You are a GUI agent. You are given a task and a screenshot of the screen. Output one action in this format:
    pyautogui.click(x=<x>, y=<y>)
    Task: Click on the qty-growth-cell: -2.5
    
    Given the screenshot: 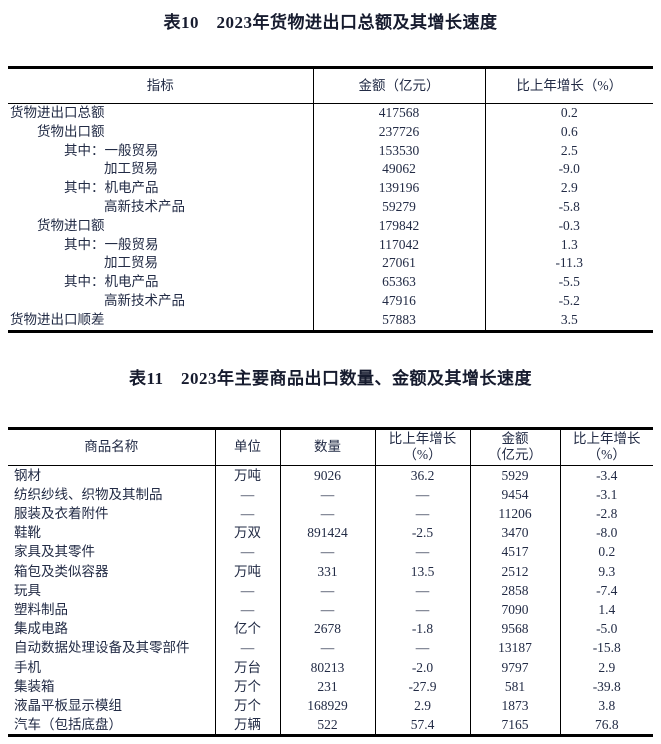 What is the action you would take?
    pyautogui.click(x=422, y=533)
    